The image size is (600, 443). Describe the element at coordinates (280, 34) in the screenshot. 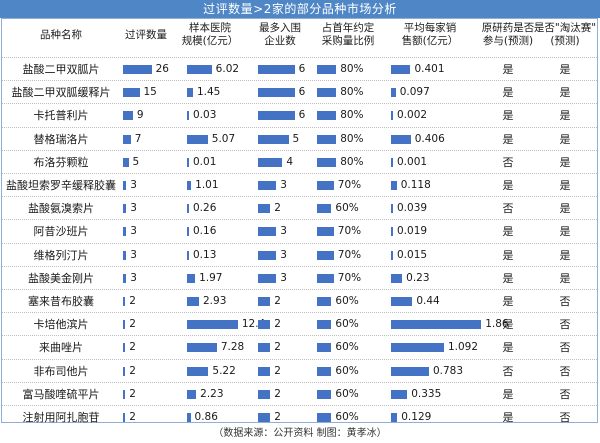

I see `header-max-enterprises: 最多入围 企业数` at that location.